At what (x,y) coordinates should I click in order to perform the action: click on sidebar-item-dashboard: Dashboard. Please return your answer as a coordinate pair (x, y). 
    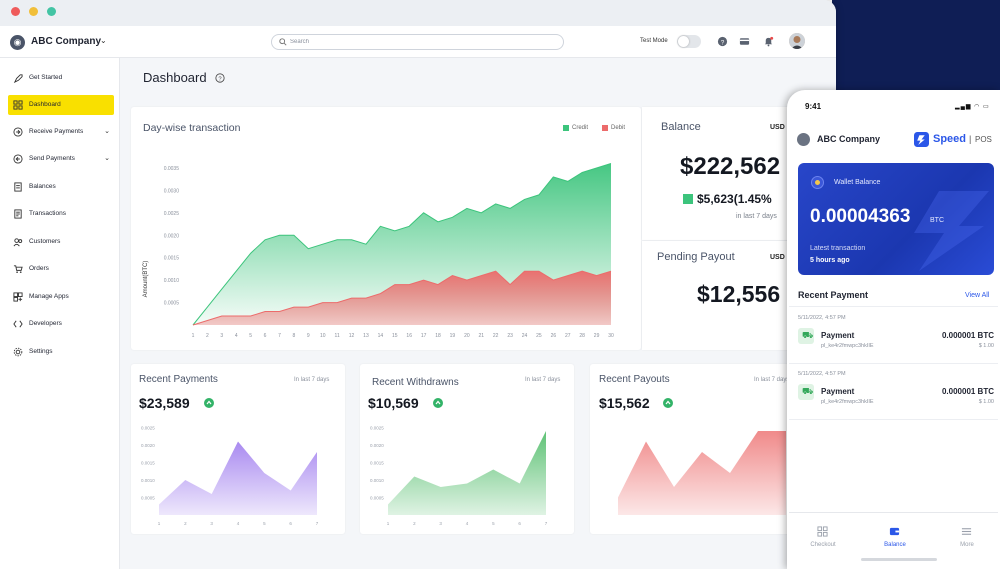
    Looking at the image, I should click on (61, 105).